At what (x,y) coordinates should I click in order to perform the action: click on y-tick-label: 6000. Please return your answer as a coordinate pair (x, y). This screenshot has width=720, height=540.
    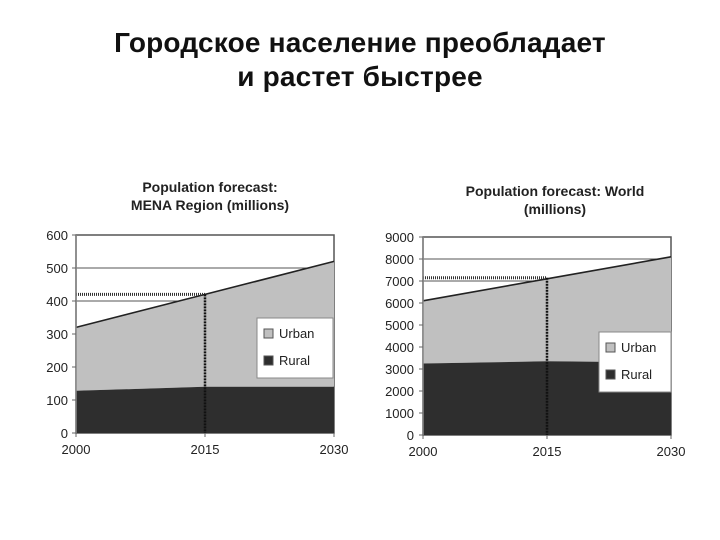
    Looking at the image, I should click on (399, 303).